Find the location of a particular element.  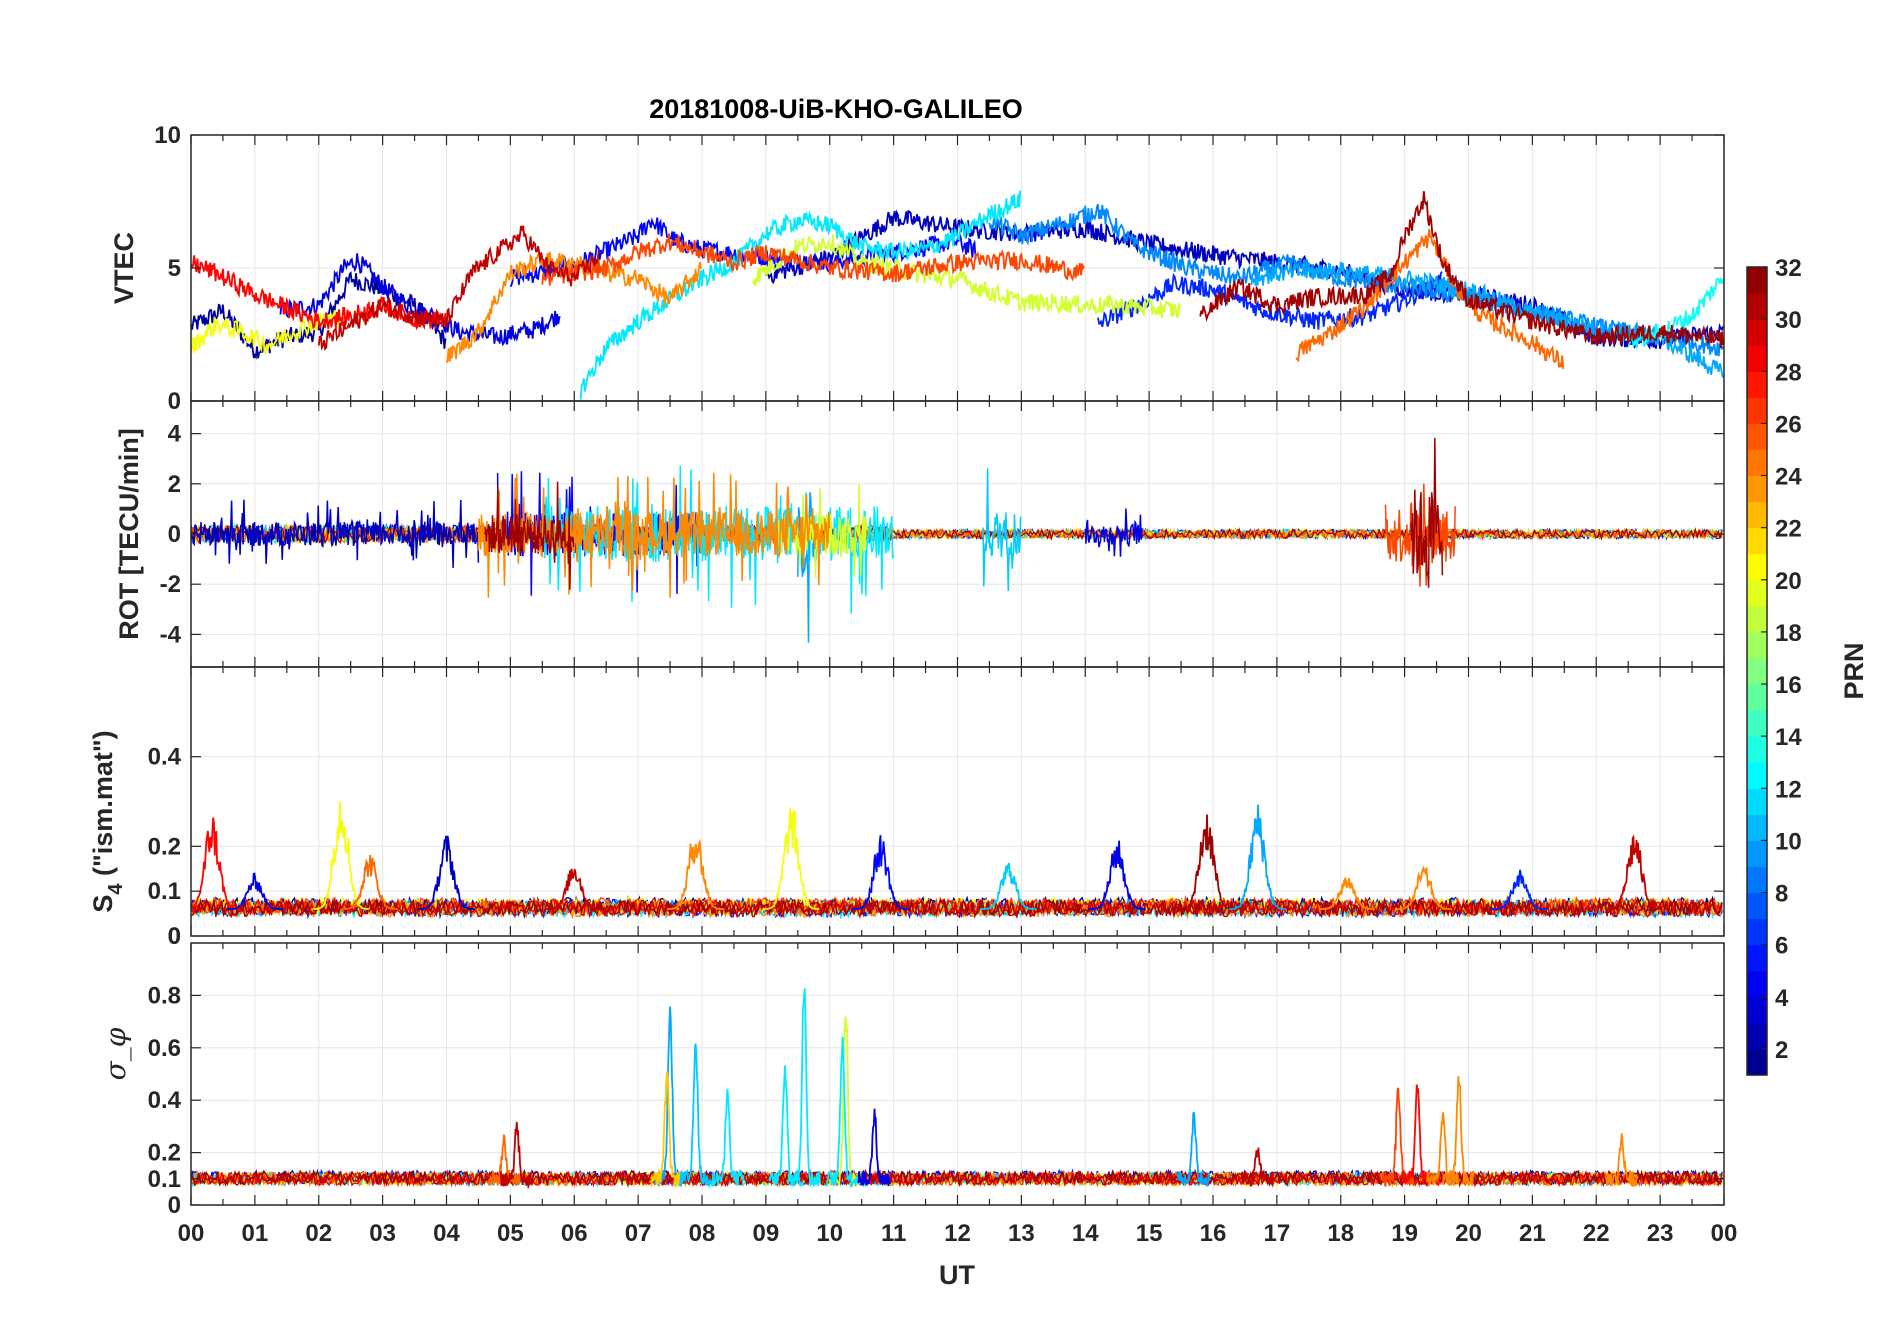

y-tick-label: 10 is located at coordinates (167, 135).